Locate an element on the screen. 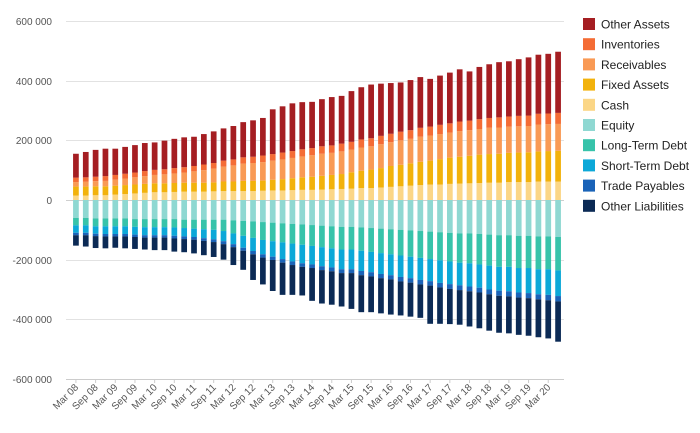 The width and height of the screenshot is (700, 433). y-tick-label: 600 000 is located at coordinates (34, 22).